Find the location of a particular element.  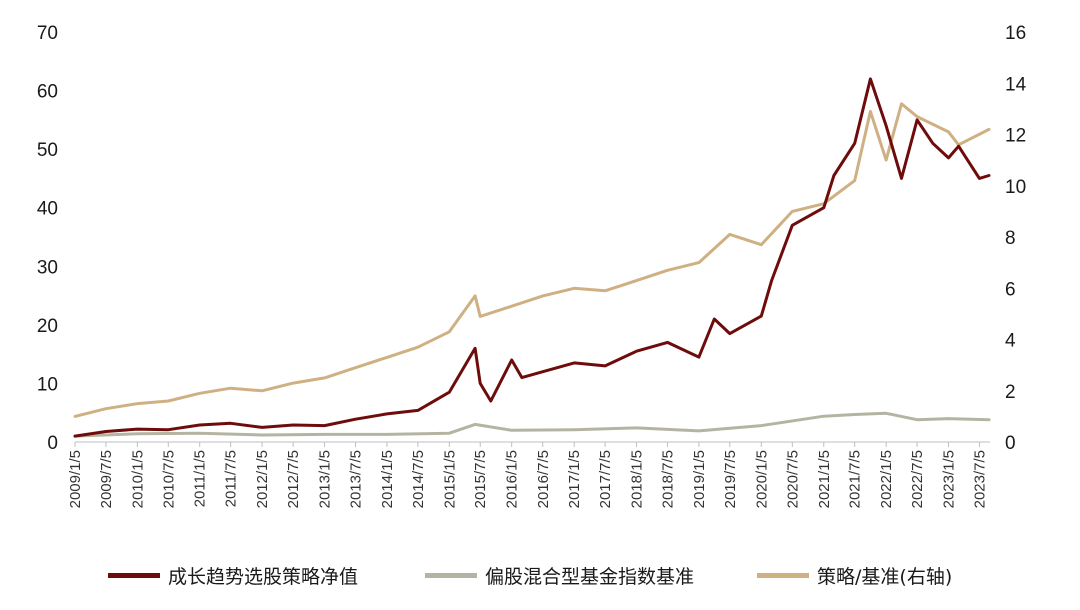

right-y-axis: 0 2 4 6 8 10 12 14 16 is located at coordinates (1016, 238).